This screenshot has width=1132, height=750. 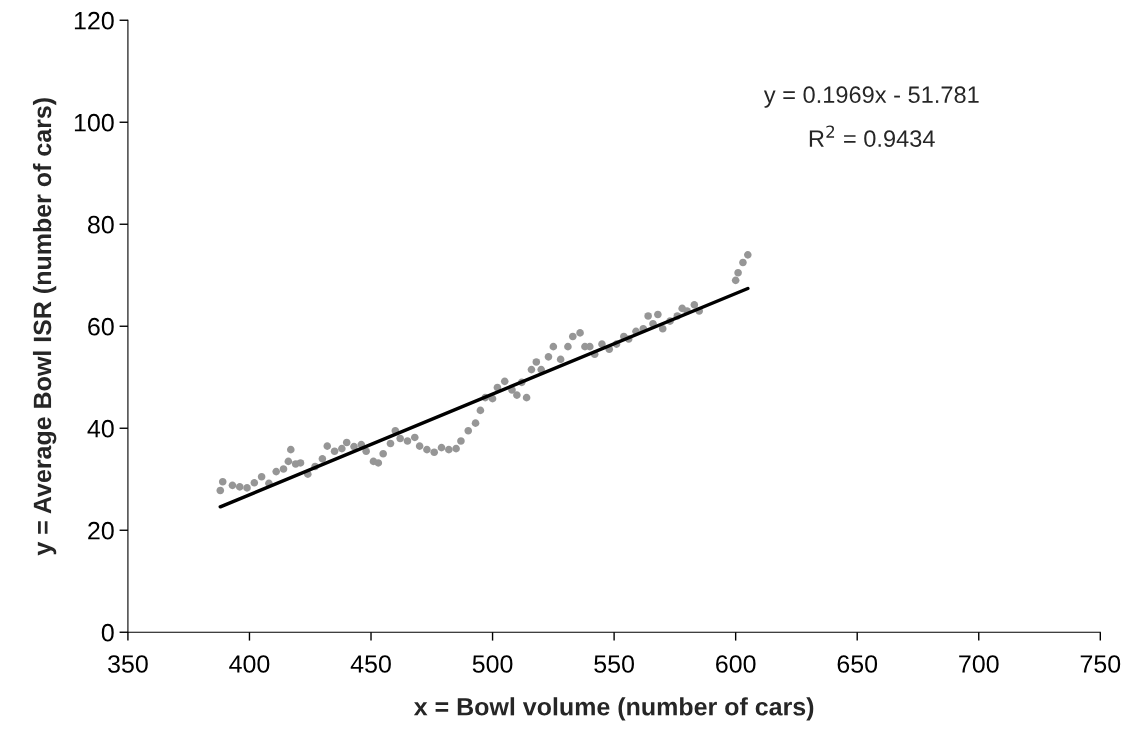 I want to click on y-tick-label: 80, so click(x=101, y=224).